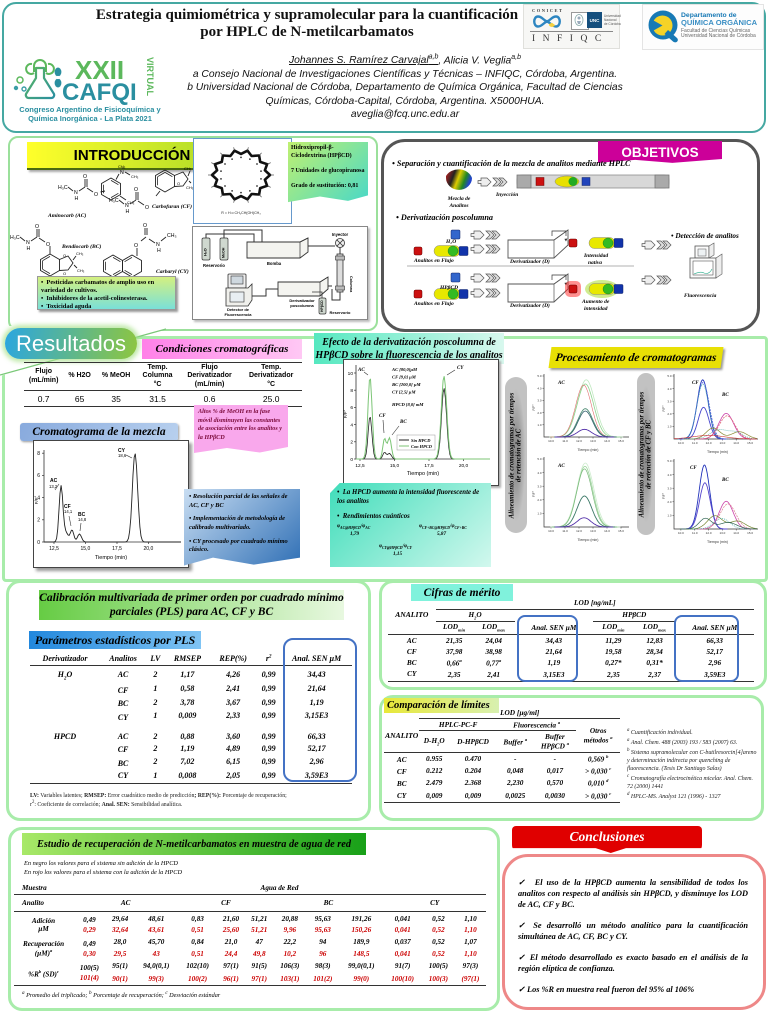 Image resolution: width=768 pixels, height=1024 pixels. I want to click on svg-text: R = H o CH₂CH(OH)CH₃, so click(241, 213).